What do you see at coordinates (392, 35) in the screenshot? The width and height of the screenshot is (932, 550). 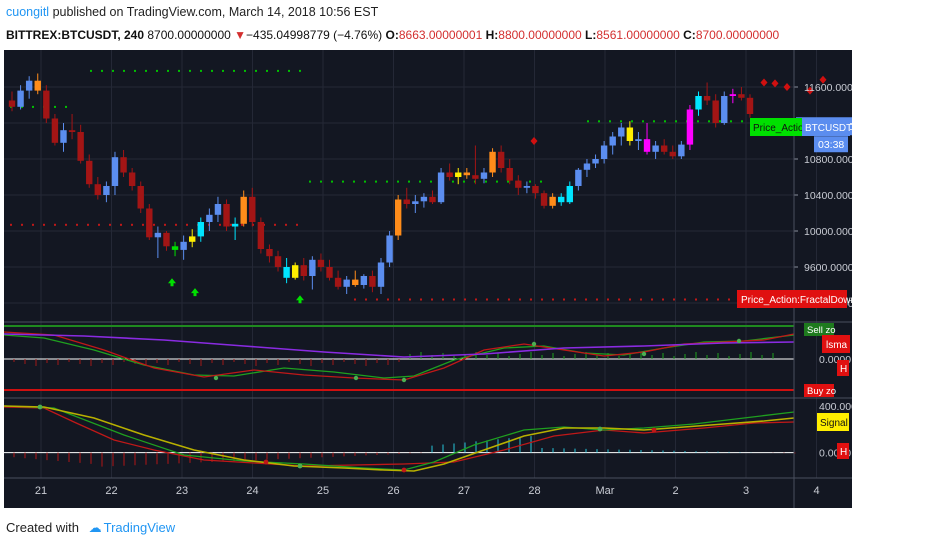 I see `open-label: O:` at bounding box center [392, 35].